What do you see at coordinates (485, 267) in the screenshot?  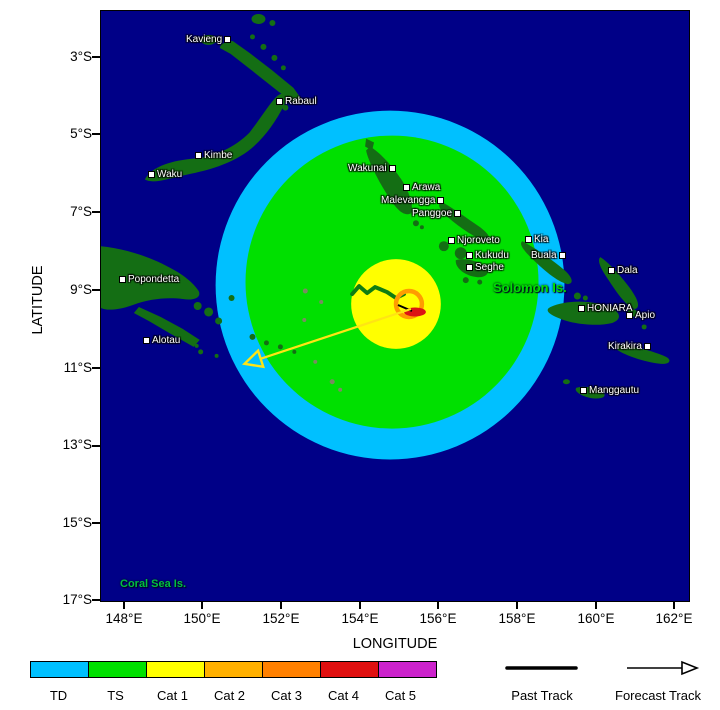 I see `city-seghe: Seghe` at bounding box center [485, 267].